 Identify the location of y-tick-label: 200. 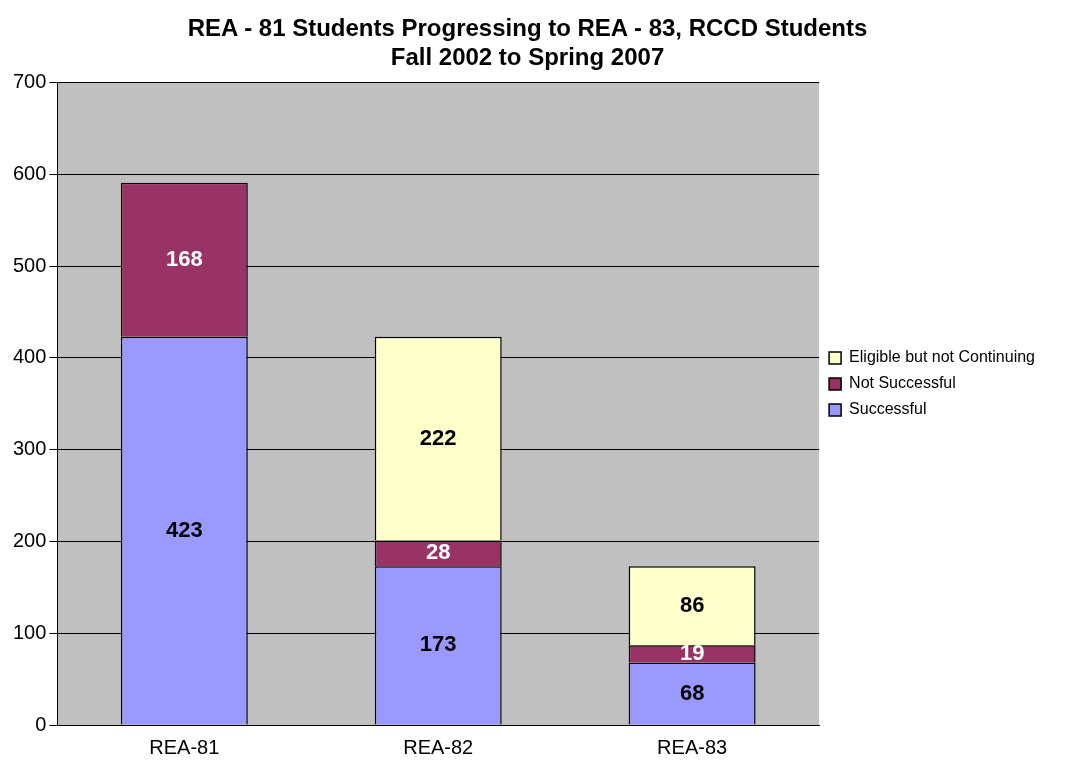
(29, 539).